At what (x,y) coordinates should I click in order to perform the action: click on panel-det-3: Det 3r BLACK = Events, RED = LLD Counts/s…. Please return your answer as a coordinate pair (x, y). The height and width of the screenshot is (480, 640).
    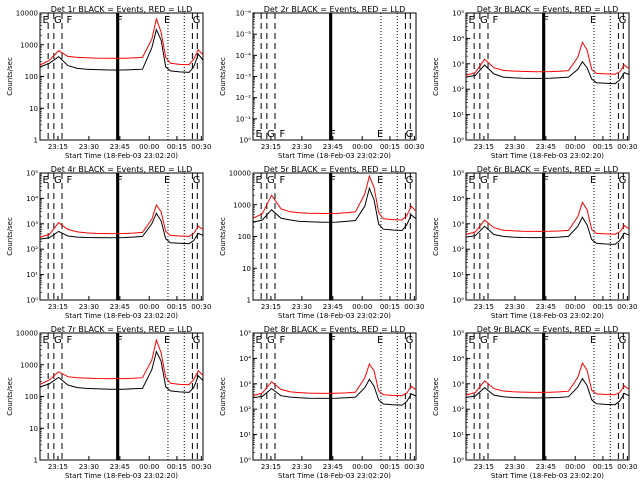
    Looking at the image, I should click on (534, 82).